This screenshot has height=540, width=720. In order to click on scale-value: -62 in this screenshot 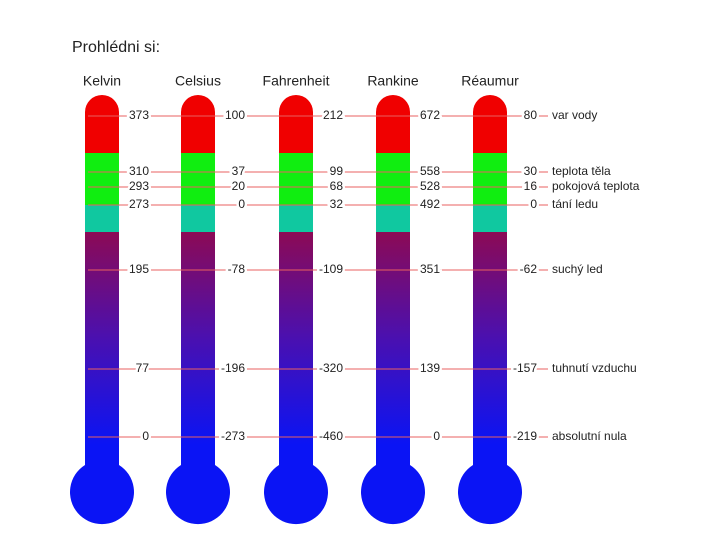, I will do `click(529, 269)`.